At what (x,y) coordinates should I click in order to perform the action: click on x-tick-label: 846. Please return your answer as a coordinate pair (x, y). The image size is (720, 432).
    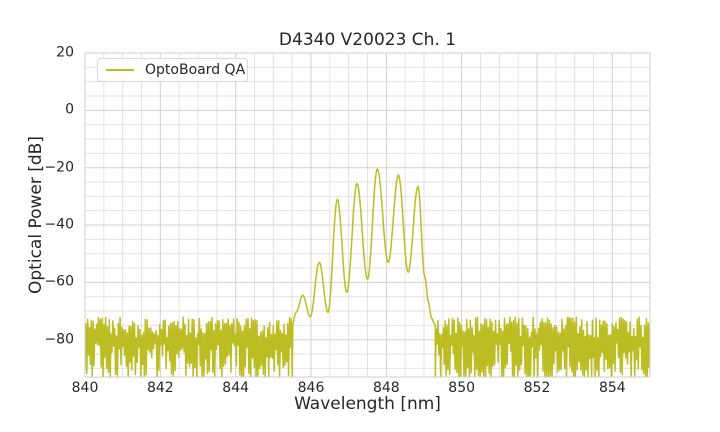
    Looking at the image, I should click on (311, 388).